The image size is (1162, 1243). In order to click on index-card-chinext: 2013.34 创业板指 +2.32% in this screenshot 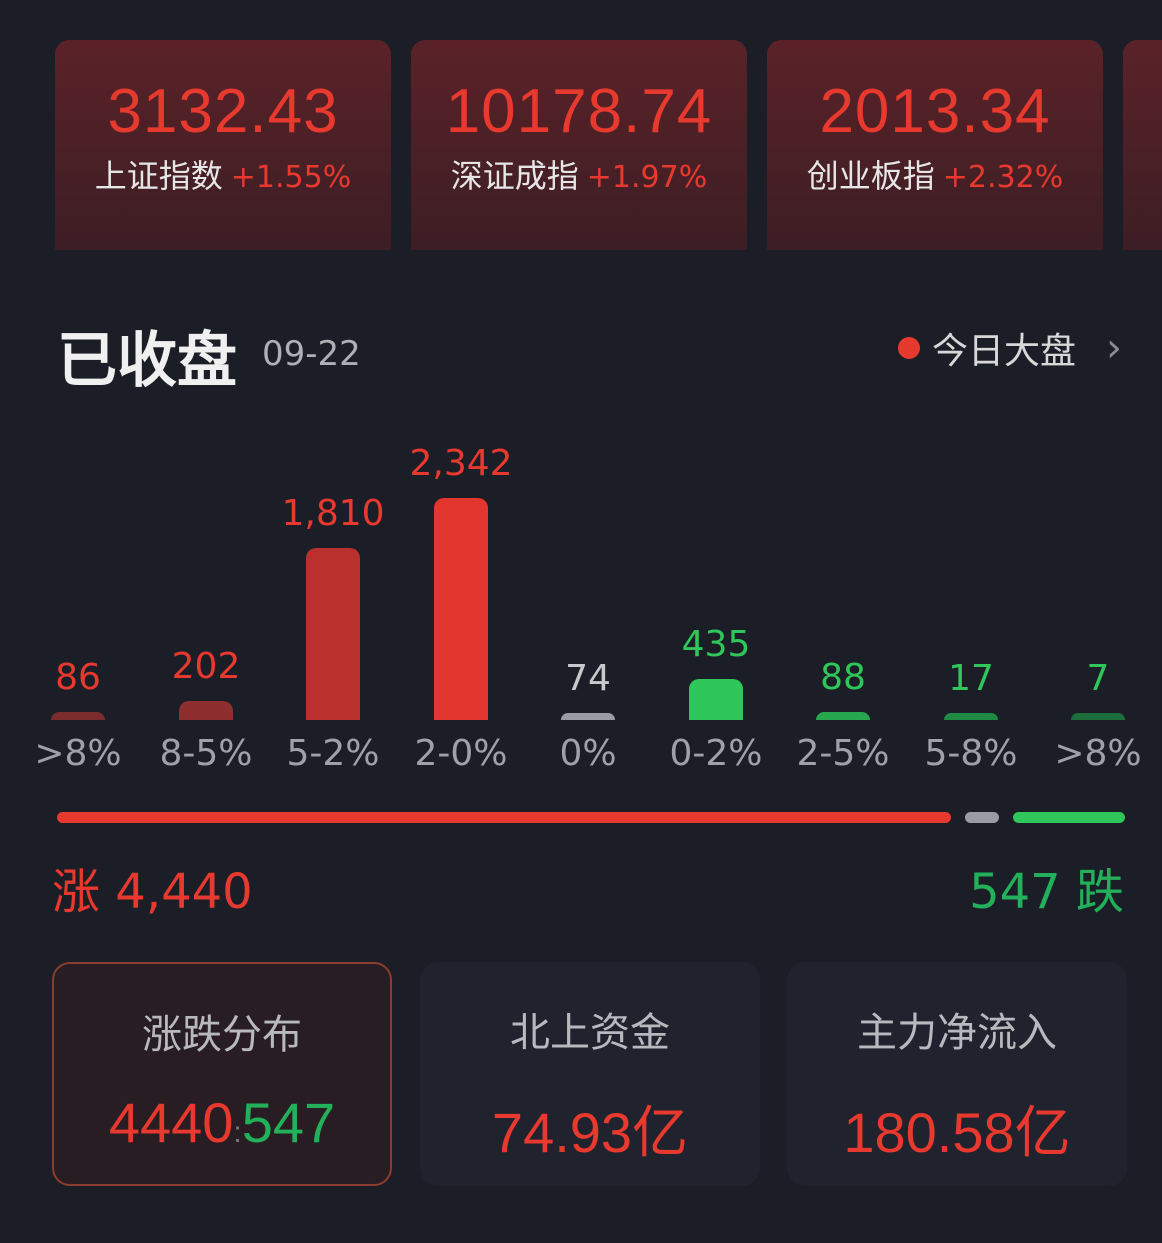, I will do `click(935, 145)`.